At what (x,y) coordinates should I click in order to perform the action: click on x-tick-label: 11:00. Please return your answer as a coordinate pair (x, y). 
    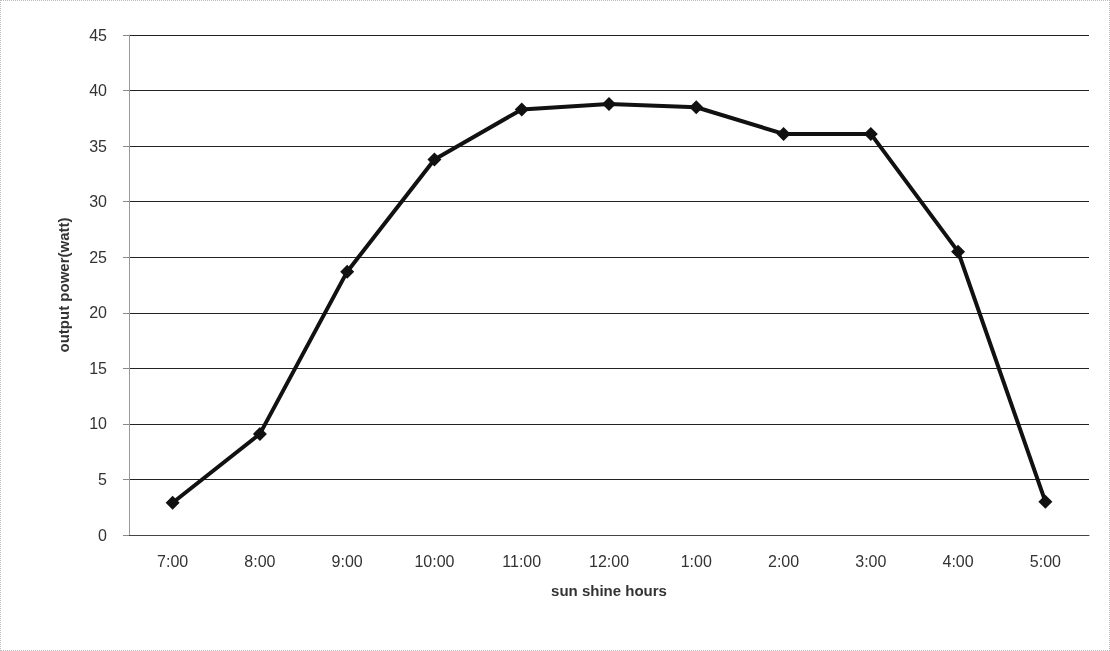
    Looking at the image, I should click on (522, 561).